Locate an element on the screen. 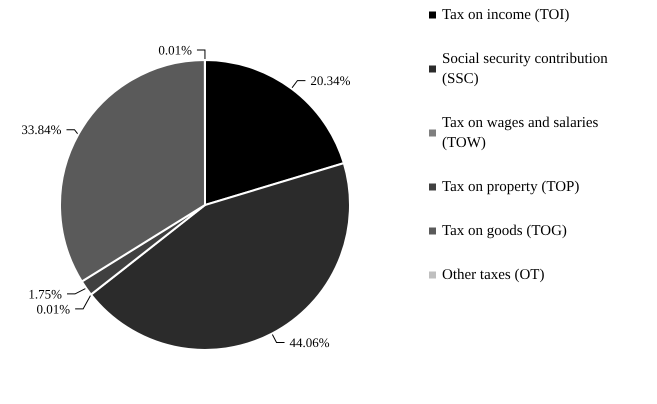 The image size is (657, 404). legend-label: Tax on income (TOI) is located at coordinates (506, 15).